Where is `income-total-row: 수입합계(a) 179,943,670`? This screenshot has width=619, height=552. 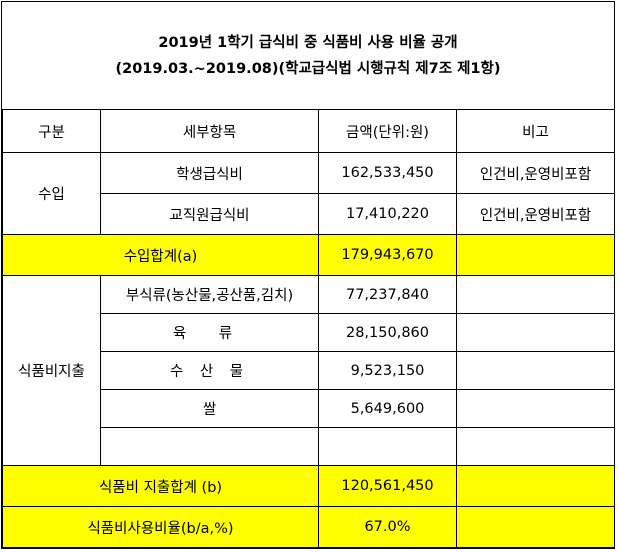 income-total-row: 수입합계(a) 179,943,670 is located at coordinates (308, 255).